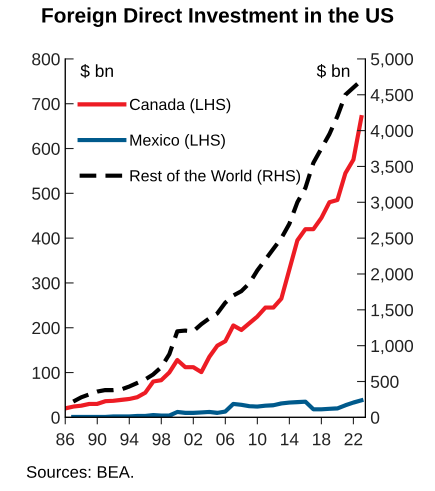  Describe the element at coordinates (177, 141) in the screenshot. I see `legend-label: Mexico (LHS)` at that location.